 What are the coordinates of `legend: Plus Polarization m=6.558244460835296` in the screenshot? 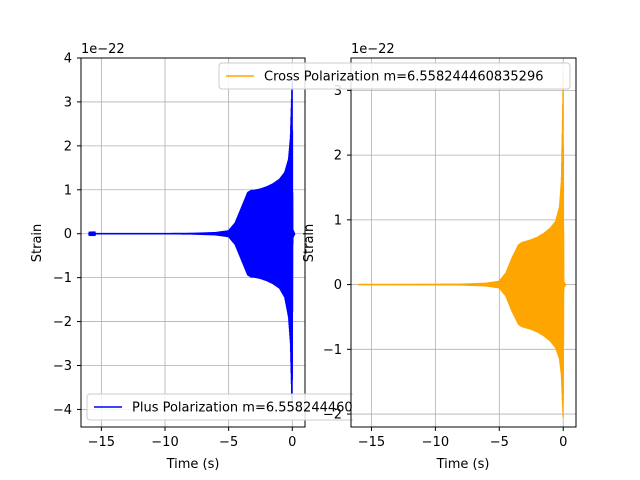 It's located at (244, 407).